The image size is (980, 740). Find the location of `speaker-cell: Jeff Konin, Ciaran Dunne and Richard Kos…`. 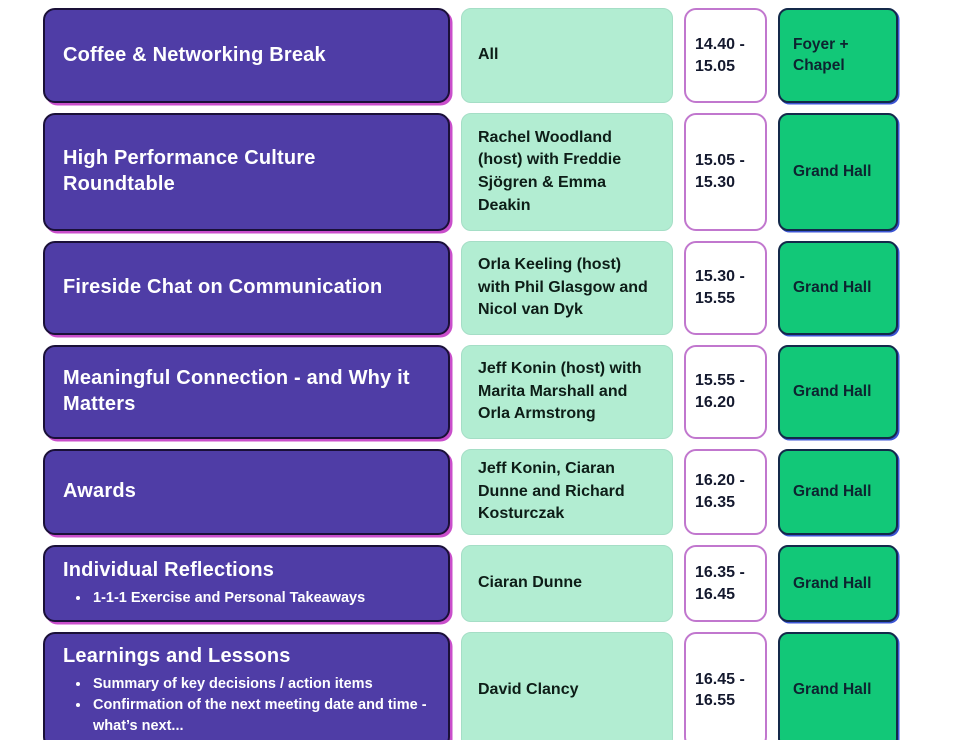

speaker-cell: Jeff Konin, Ciaran Dunne and Richard Kos… is located at coordinates (567, 492).